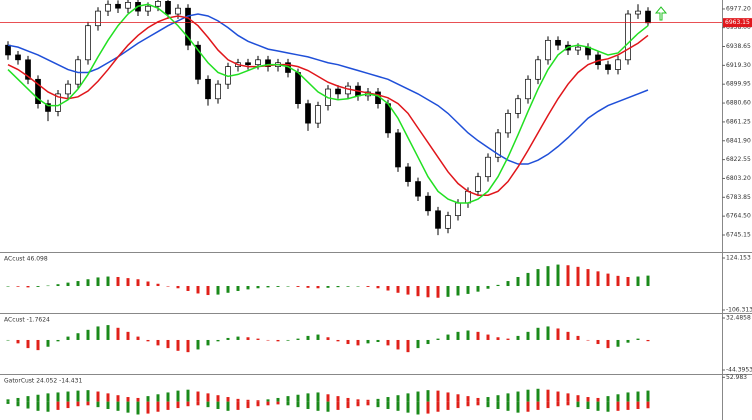 This screenshot has width=752, height=420. I want to click on y-tick-label: 6803.20, so click(738, 178).